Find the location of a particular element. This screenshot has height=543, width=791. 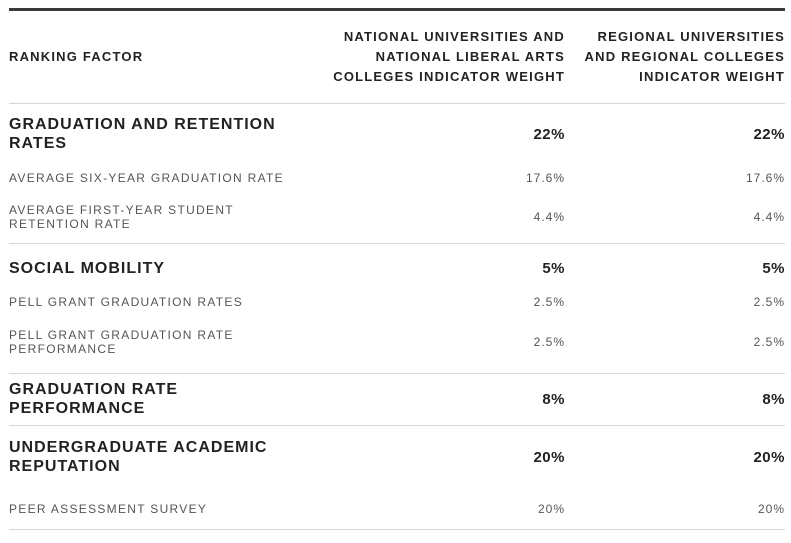

subfactor-national-weight: 17.6% is located at coordinates (545, 178).